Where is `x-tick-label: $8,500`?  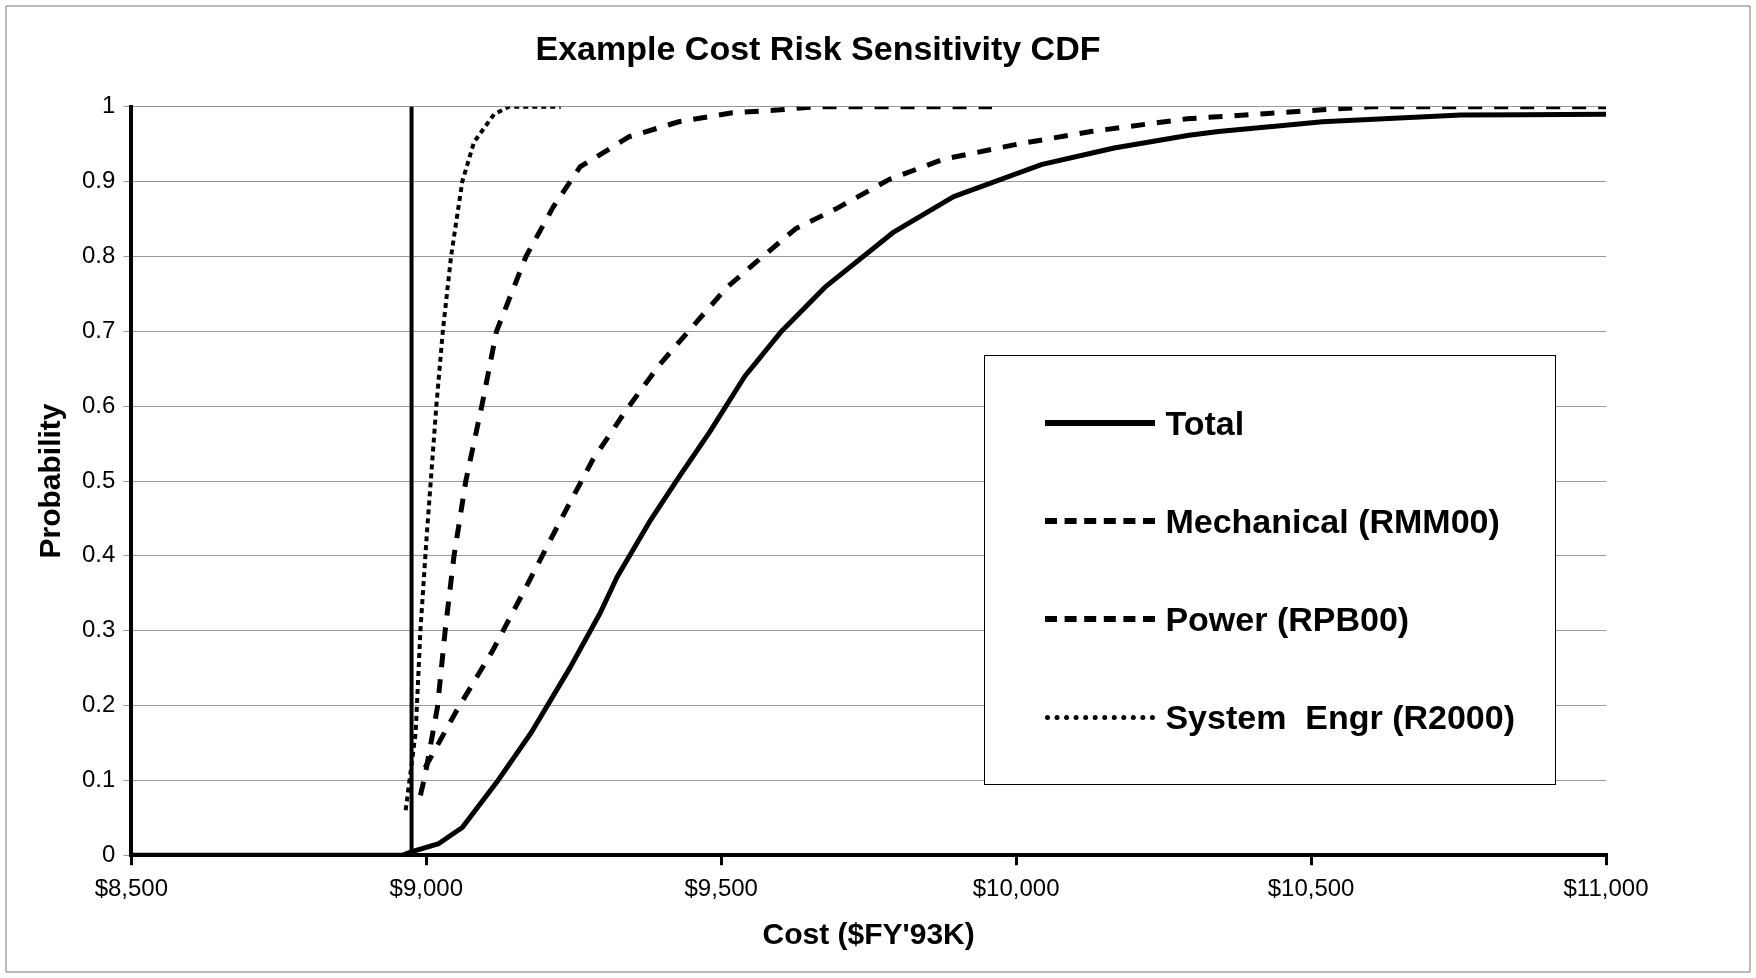 x-tick-label: $8,500 is located at coordinates (131, 888).